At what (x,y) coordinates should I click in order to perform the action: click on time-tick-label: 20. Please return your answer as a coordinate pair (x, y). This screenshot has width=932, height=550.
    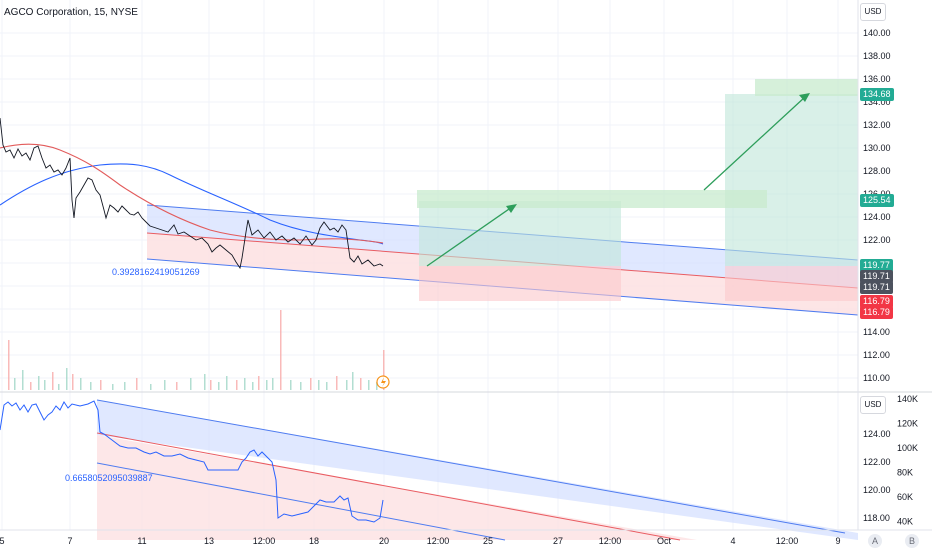
    Looking at the image, I should click on (384, 541).